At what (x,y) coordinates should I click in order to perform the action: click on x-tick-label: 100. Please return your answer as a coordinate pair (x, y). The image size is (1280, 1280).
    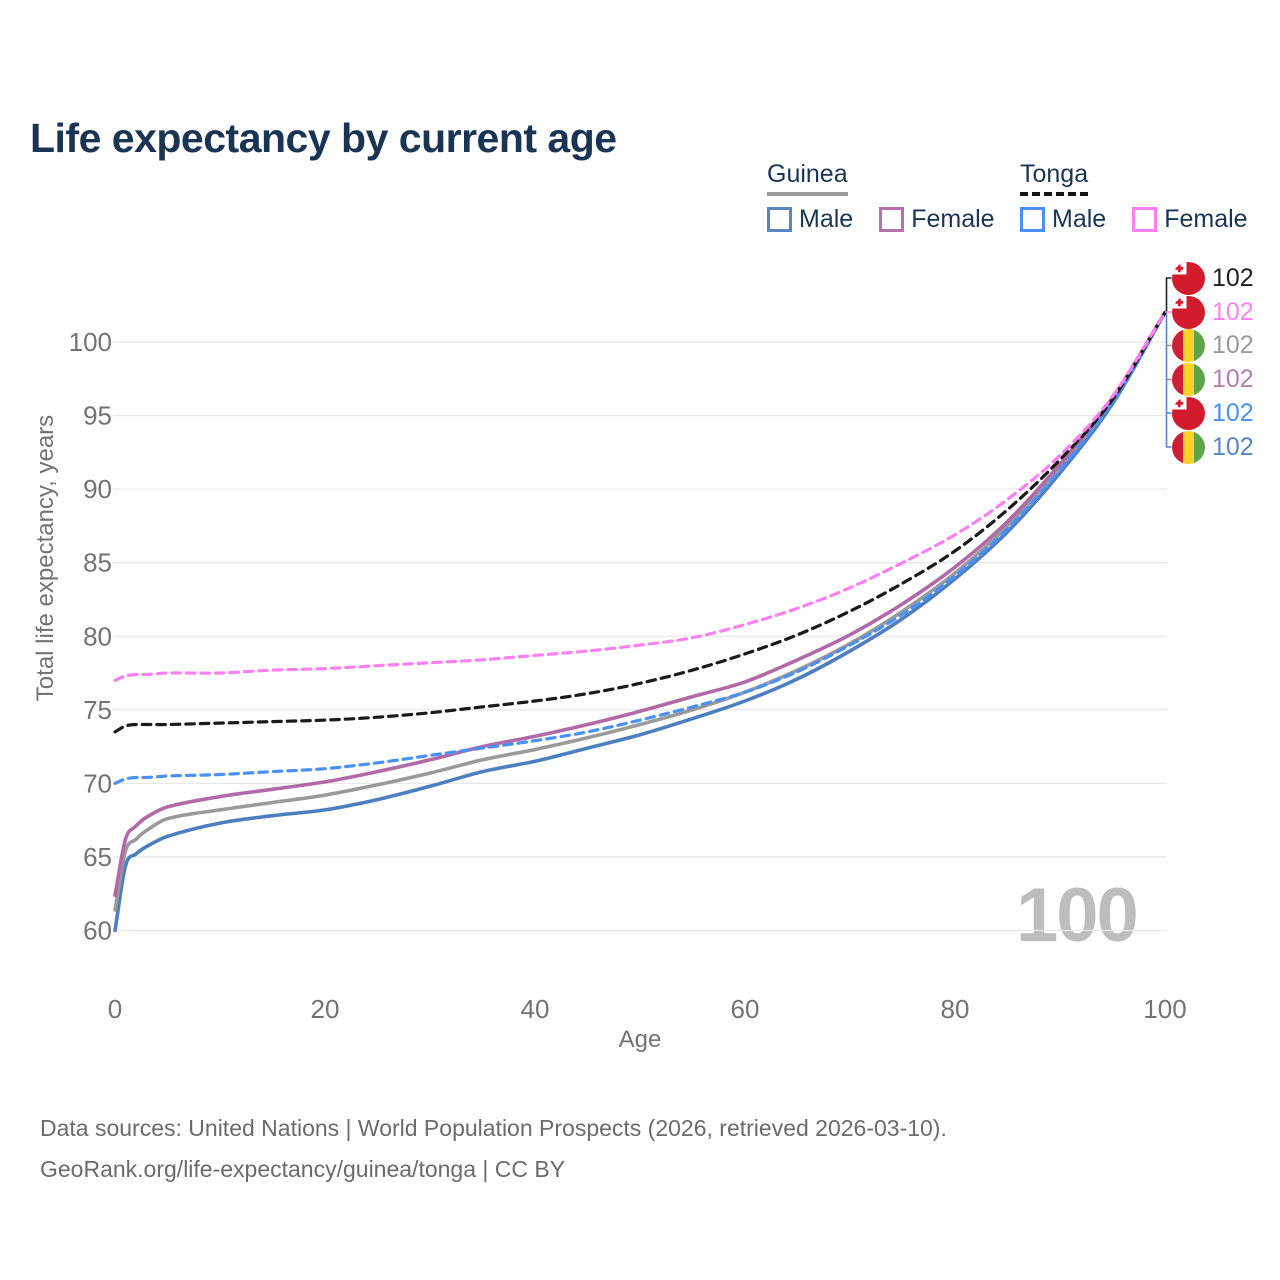
    Looking at the image, I should click on (1164, 1009).